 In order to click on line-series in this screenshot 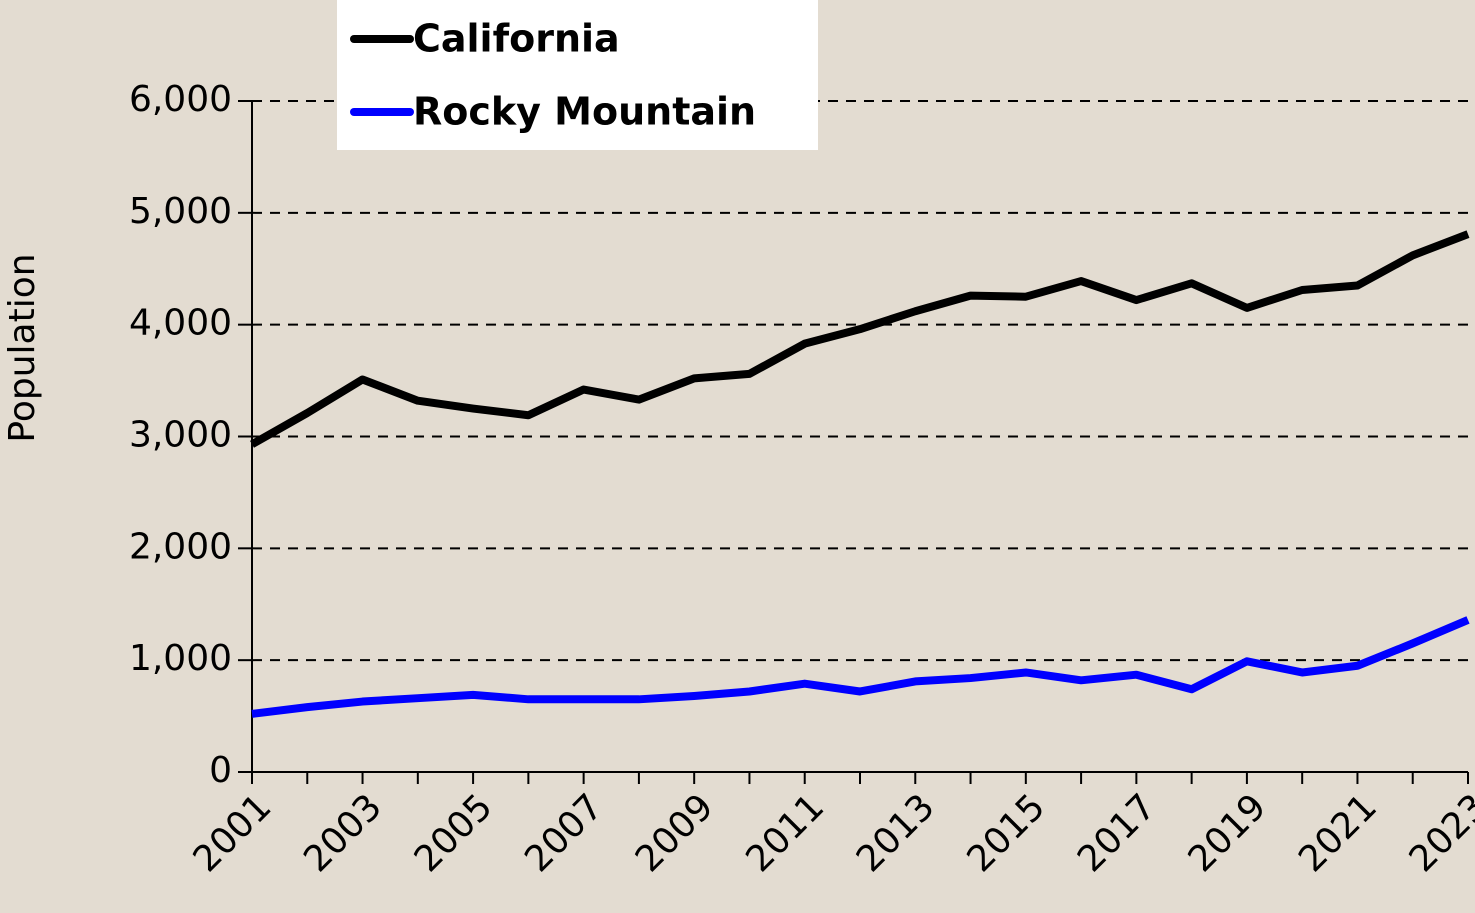, I will do `click(860, 667)`.